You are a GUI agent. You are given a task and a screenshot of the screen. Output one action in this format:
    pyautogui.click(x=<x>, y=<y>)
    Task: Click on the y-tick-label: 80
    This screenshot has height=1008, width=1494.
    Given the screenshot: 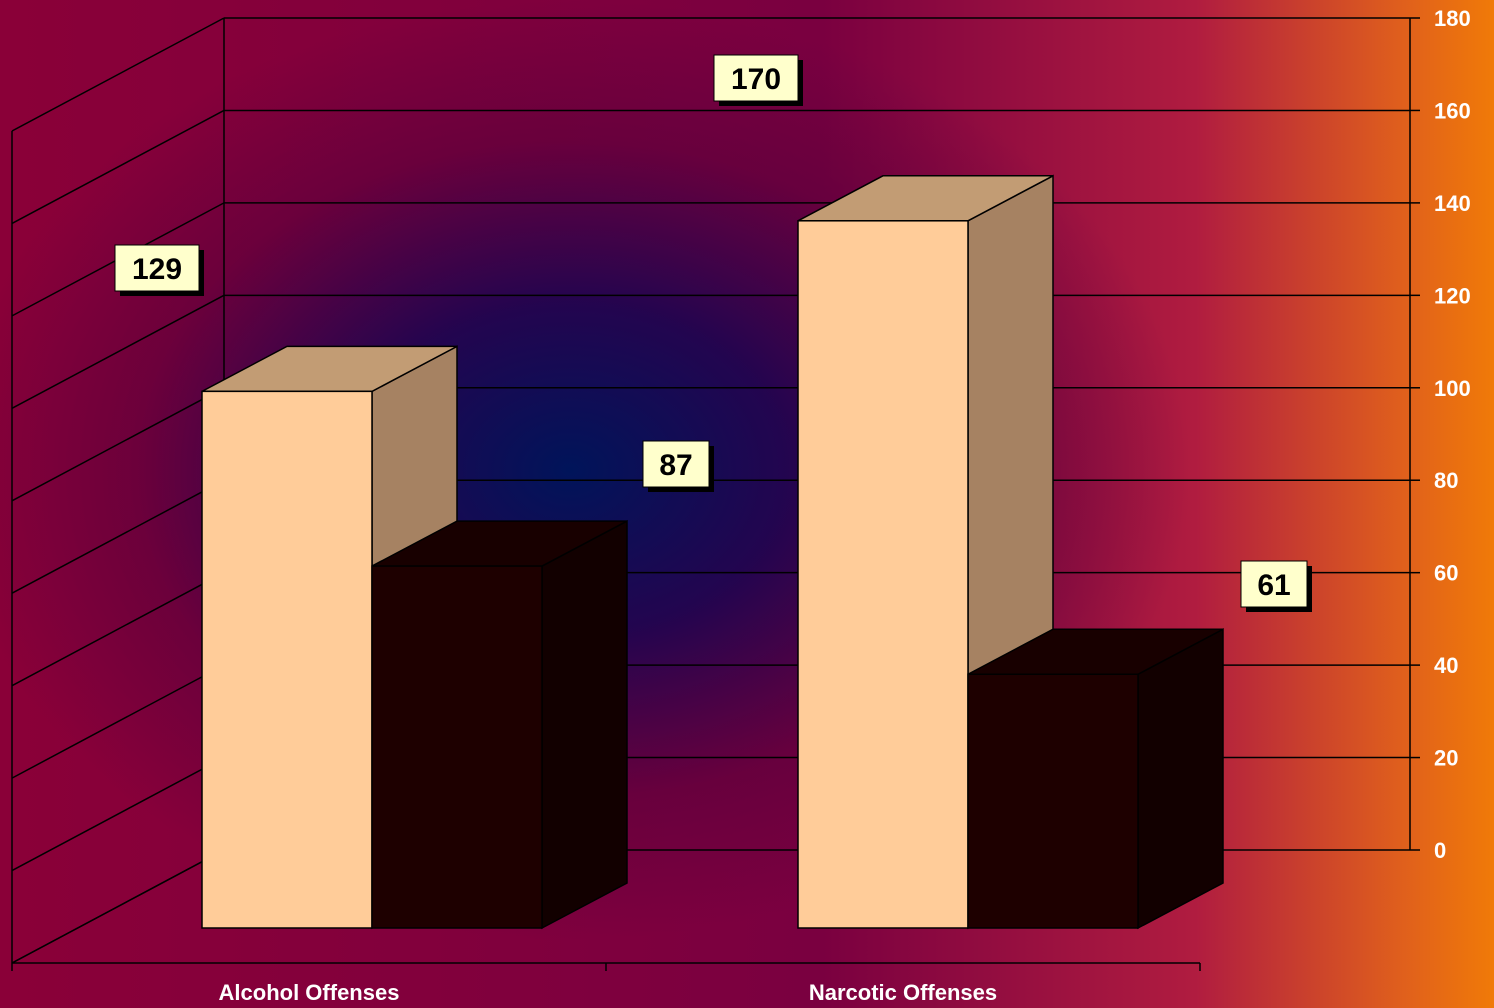 What is the action you would take?
    pyautogui.click(x=1446, y=480)
    